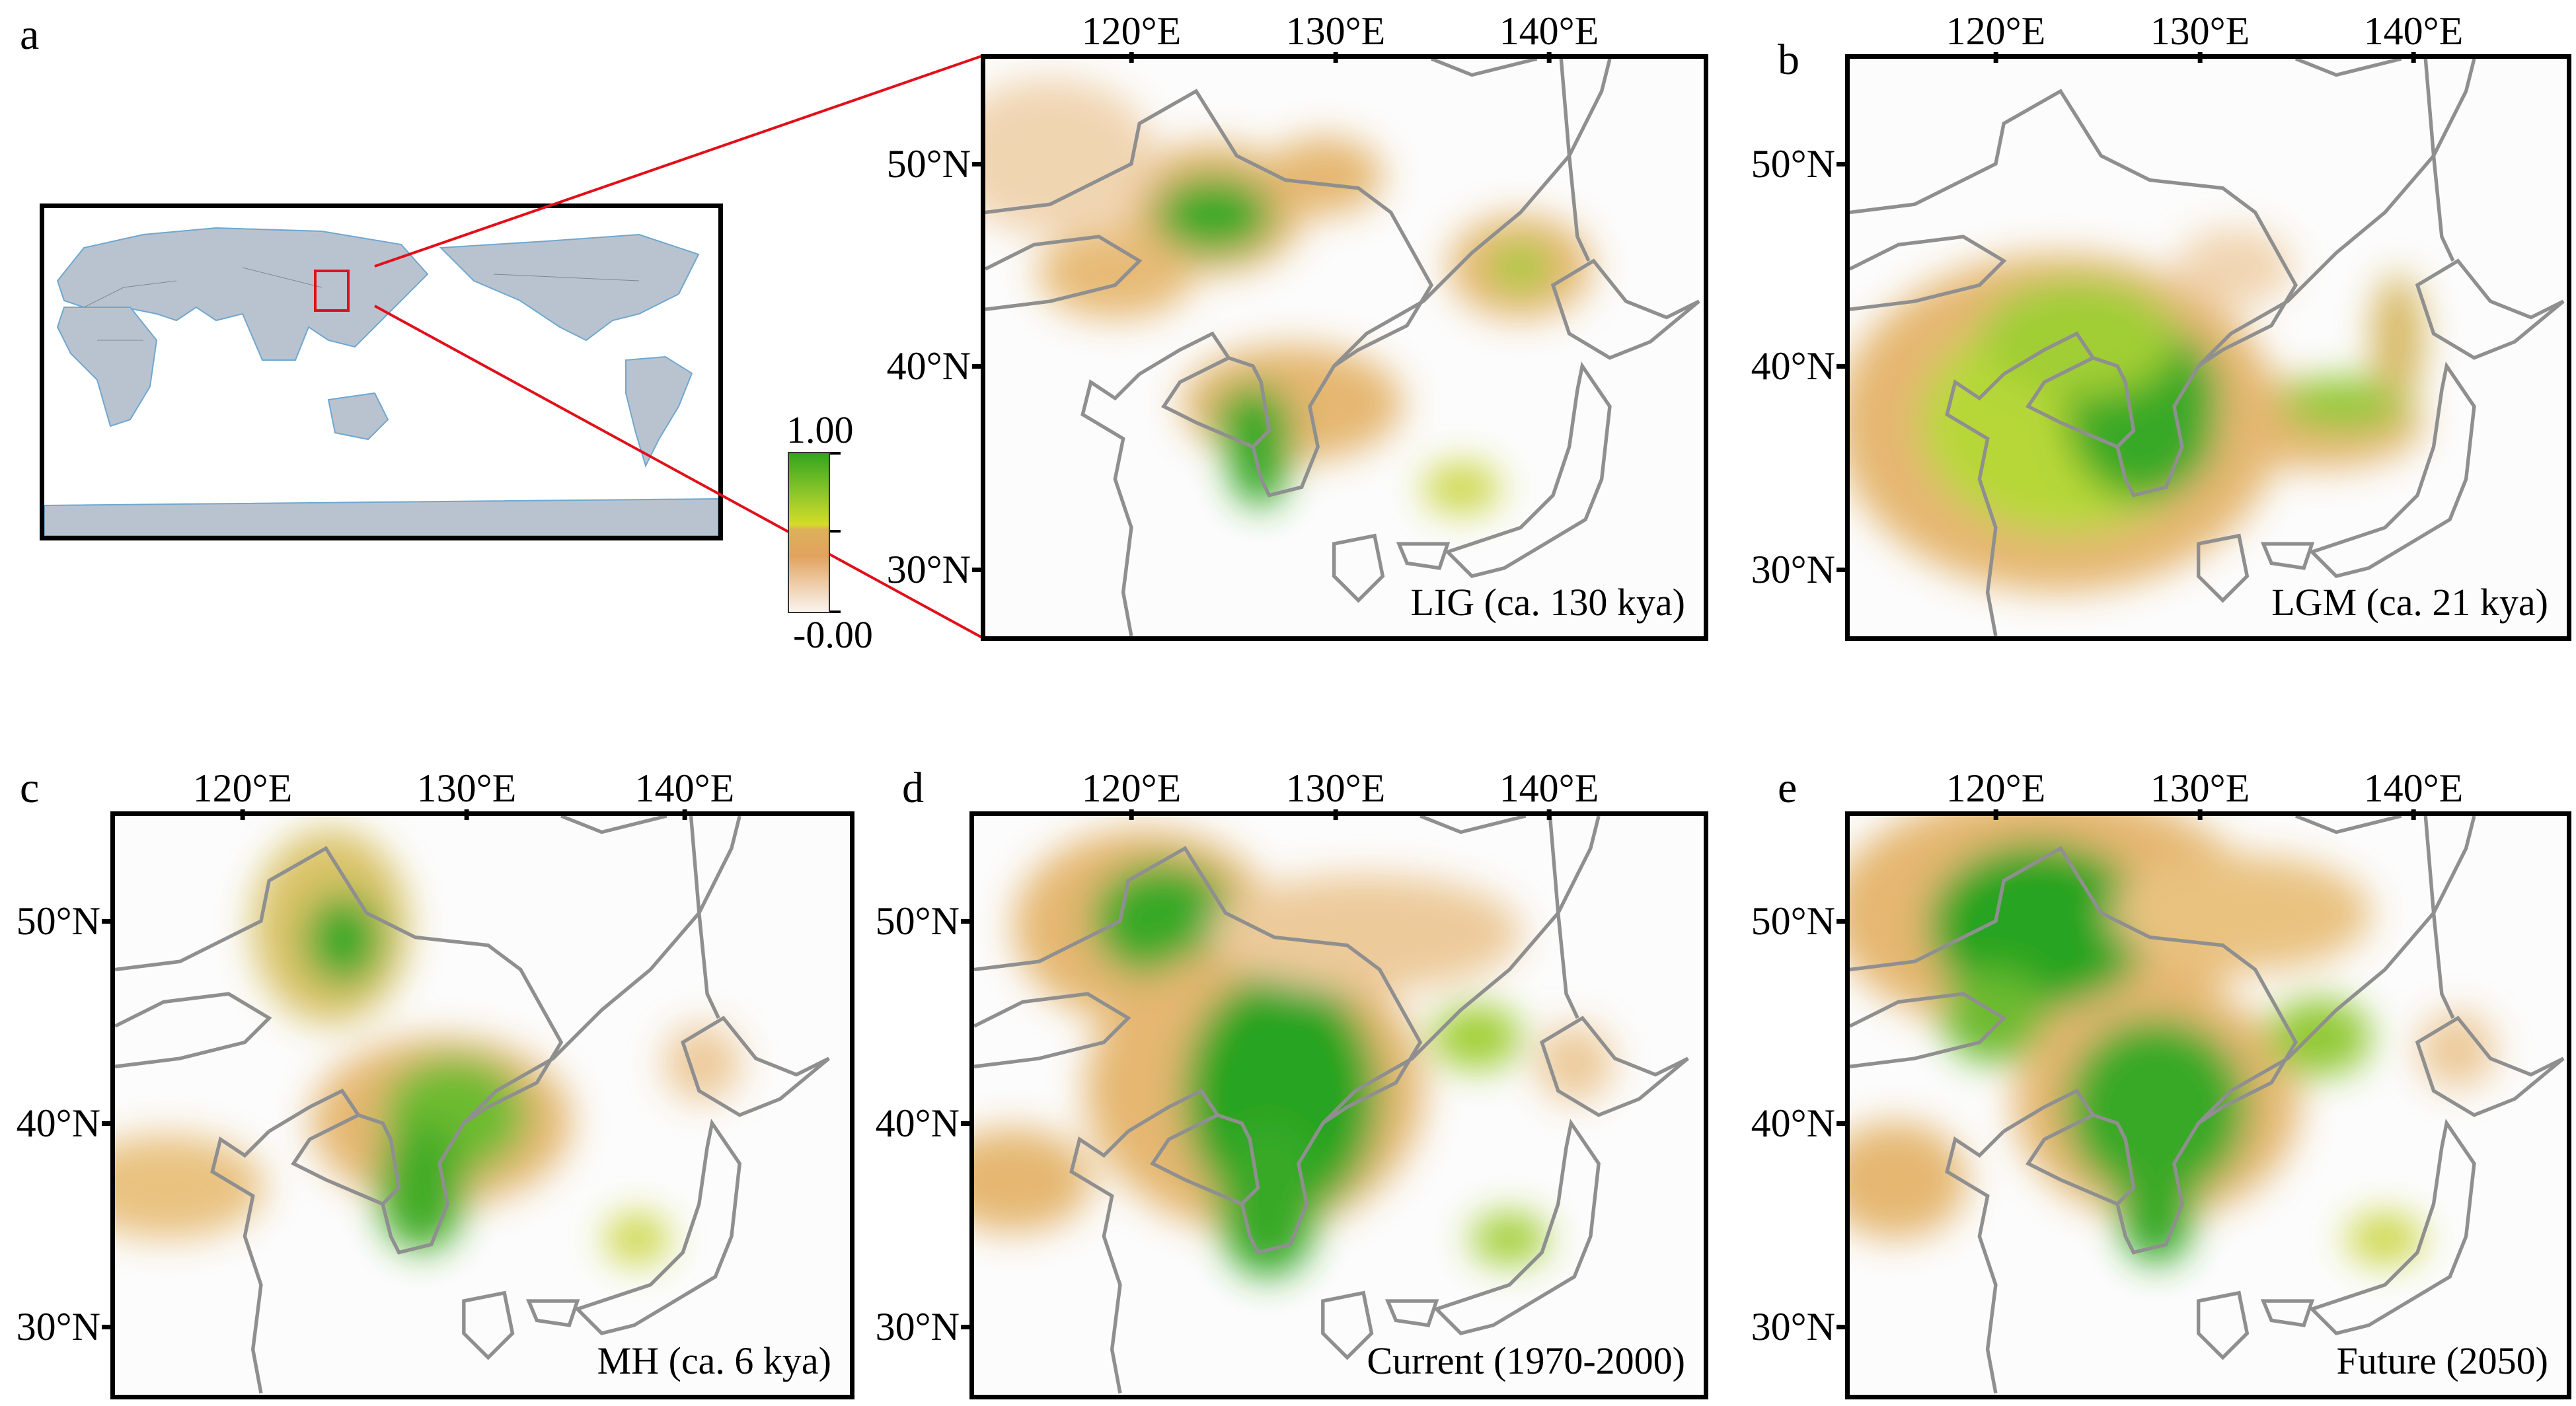 The image size is (2576, 1406). What do you see at coordinates (714, 1361) in the screenshot?
I see `panel-period-title: MH (ca. 6 kya)` at bounding box center [714, 1361].